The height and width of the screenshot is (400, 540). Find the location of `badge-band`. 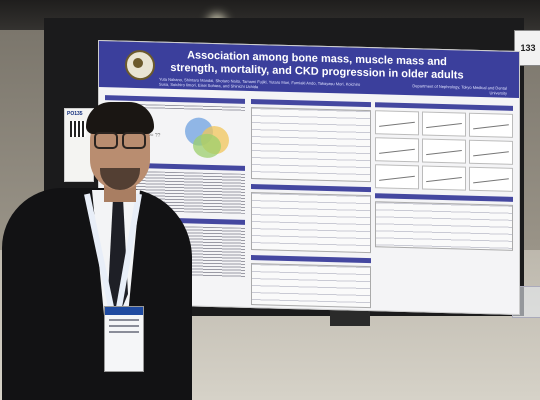

badge-band is located at coordinates (124, 311).